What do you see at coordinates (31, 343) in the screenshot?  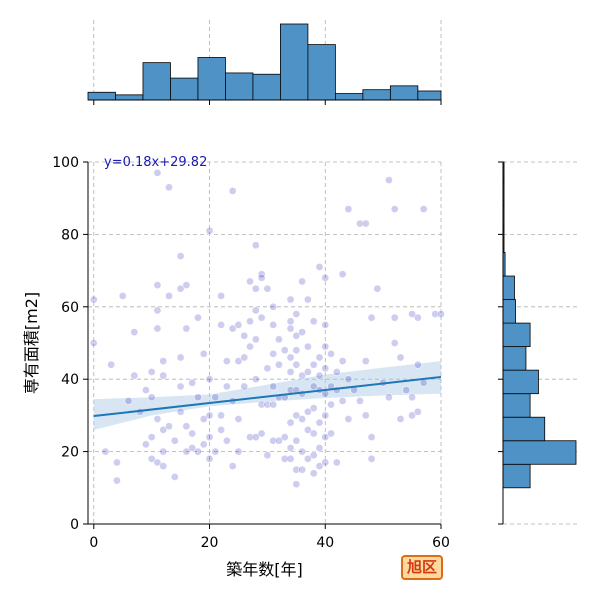 I see `y-axis-label: 専有面積[m2]` at bounding box center [31, 343].